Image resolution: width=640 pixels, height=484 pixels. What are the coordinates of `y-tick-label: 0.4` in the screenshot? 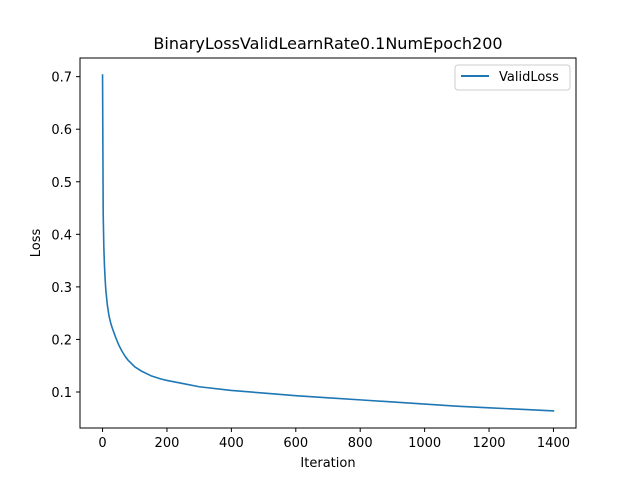 It's located at (61, 235).